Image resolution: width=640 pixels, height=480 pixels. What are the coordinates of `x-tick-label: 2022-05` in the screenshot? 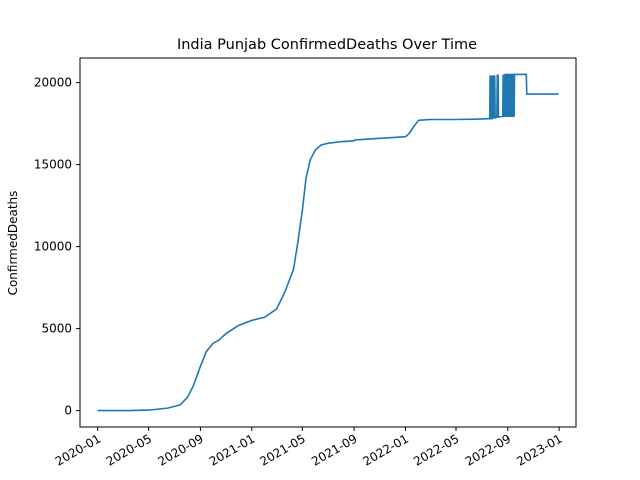 It's located at (436, 449).